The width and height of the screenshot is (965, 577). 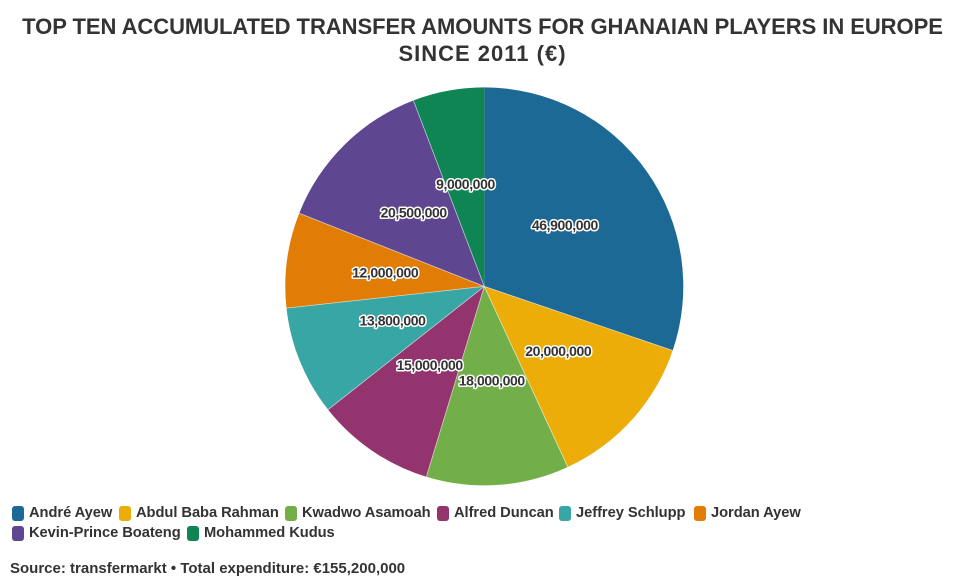 What do you see at coordinates (565, 225) in the screenshot?
I see `svg-text: 46,900,000` at bounding box center [565, 225].